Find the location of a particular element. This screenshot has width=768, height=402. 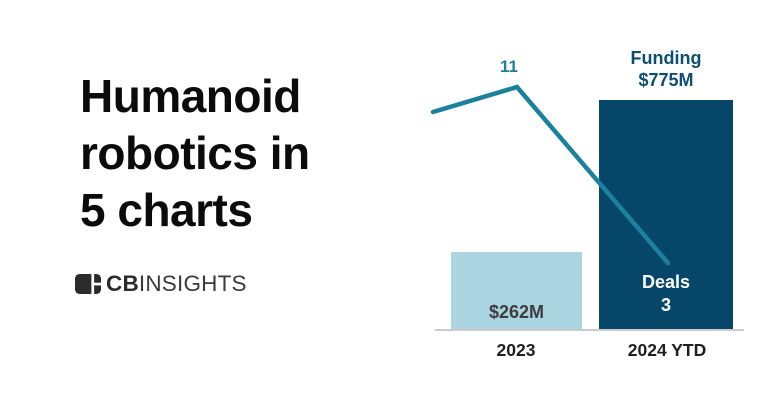

funding-bar-2023: $262M is located at coordinates (516, 290).